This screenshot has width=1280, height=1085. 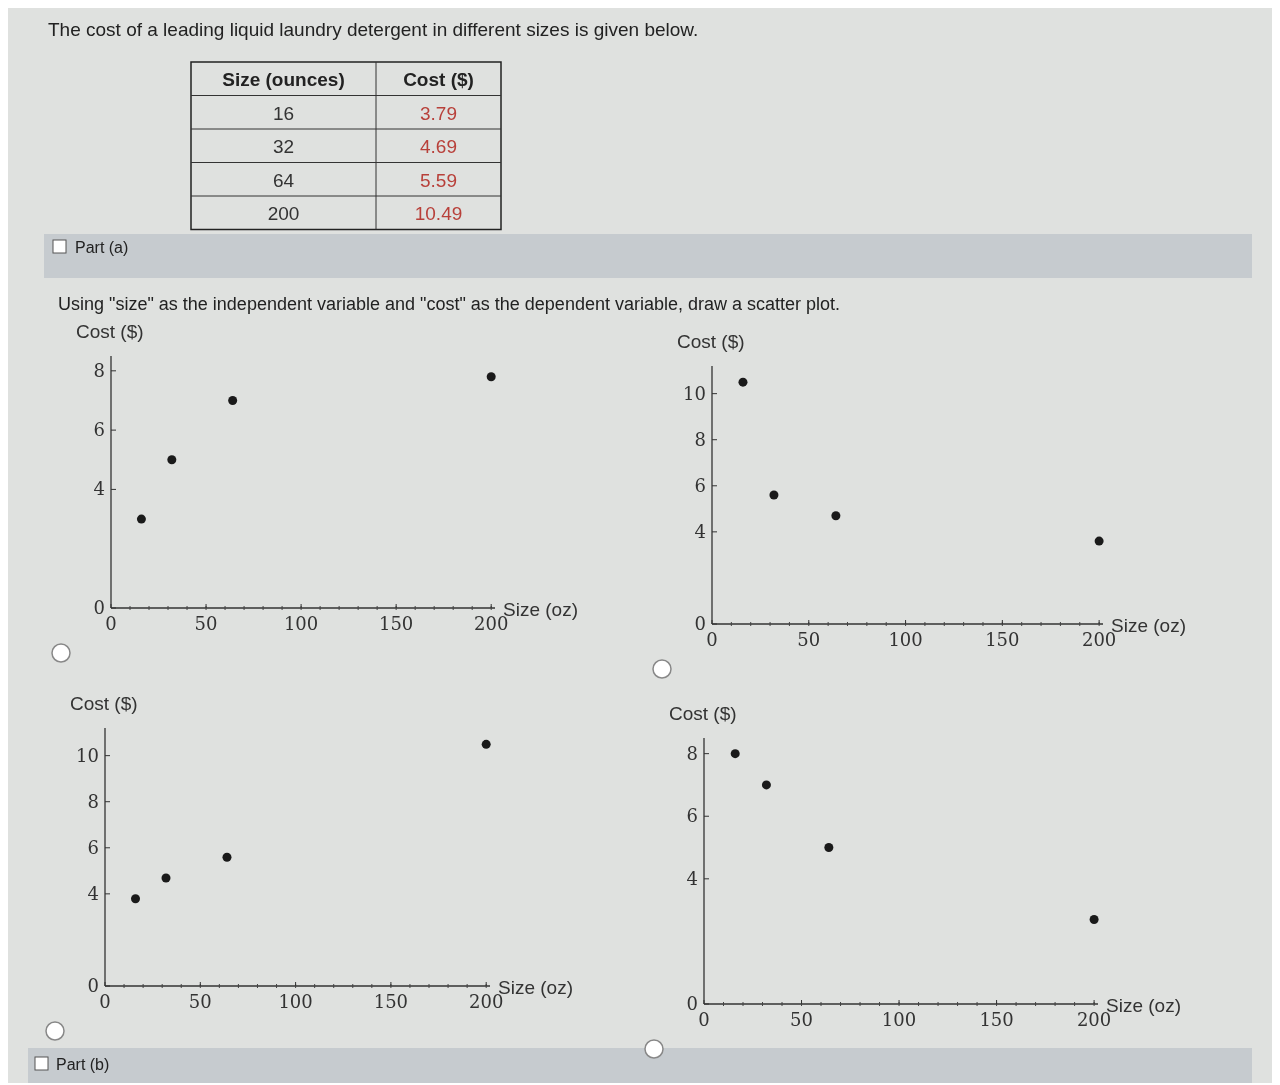 I want to click on category-label: 200, so click(x=283, y=213).